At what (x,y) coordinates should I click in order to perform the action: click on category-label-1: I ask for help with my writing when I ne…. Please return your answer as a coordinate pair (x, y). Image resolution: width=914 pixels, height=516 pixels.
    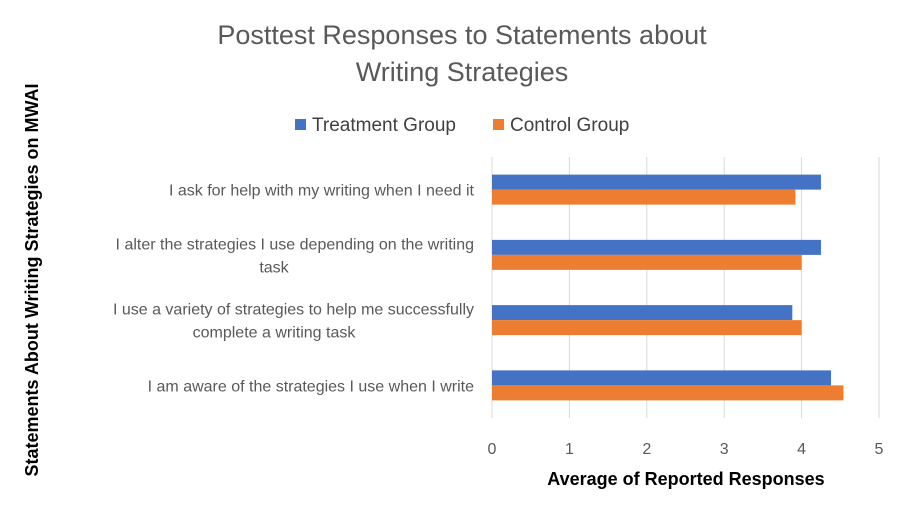
    Looking at the image, I should click on (322, 191).